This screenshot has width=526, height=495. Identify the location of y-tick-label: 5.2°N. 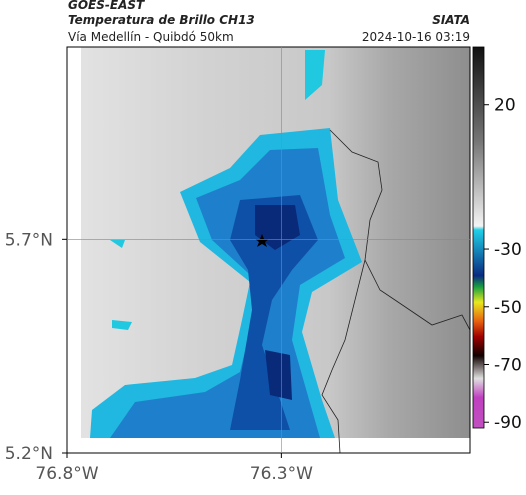
(29, 454).